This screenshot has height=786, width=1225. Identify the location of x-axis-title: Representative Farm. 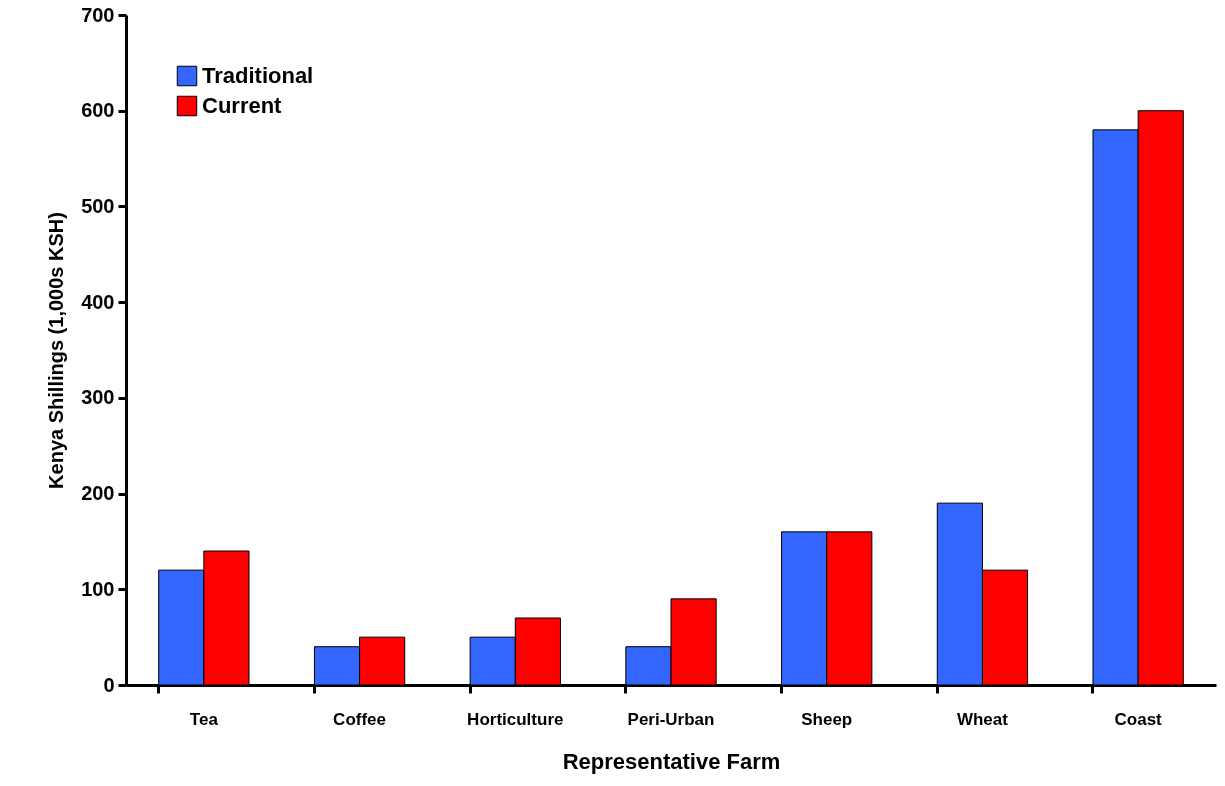
(671, 761).